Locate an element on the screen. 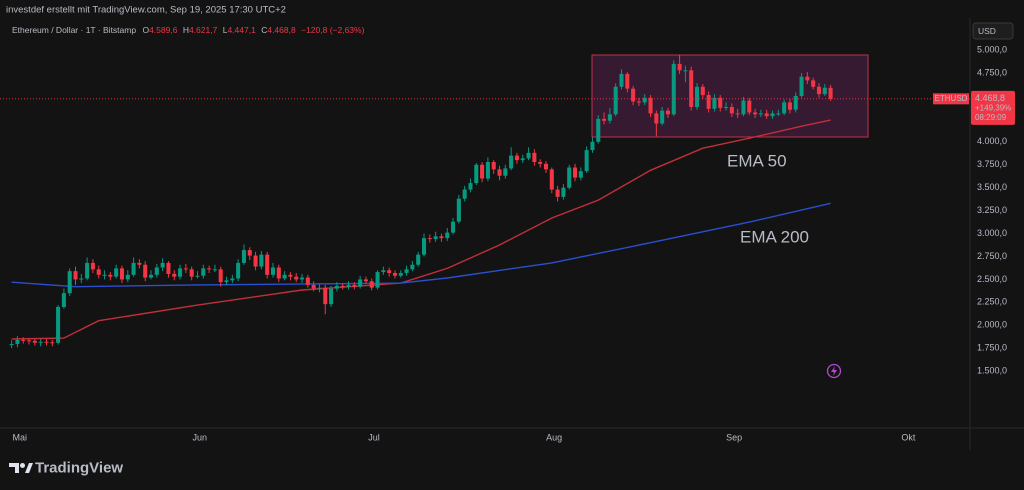 Image resolution: width=1024 pixels, height=490 pixels. price-tag is located at coordinates (993, 107).